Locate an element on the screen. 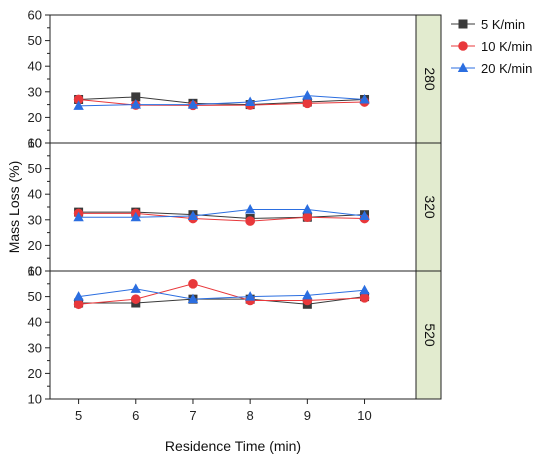  legend-item: 5 K/min is located at coordinates (488, 24).